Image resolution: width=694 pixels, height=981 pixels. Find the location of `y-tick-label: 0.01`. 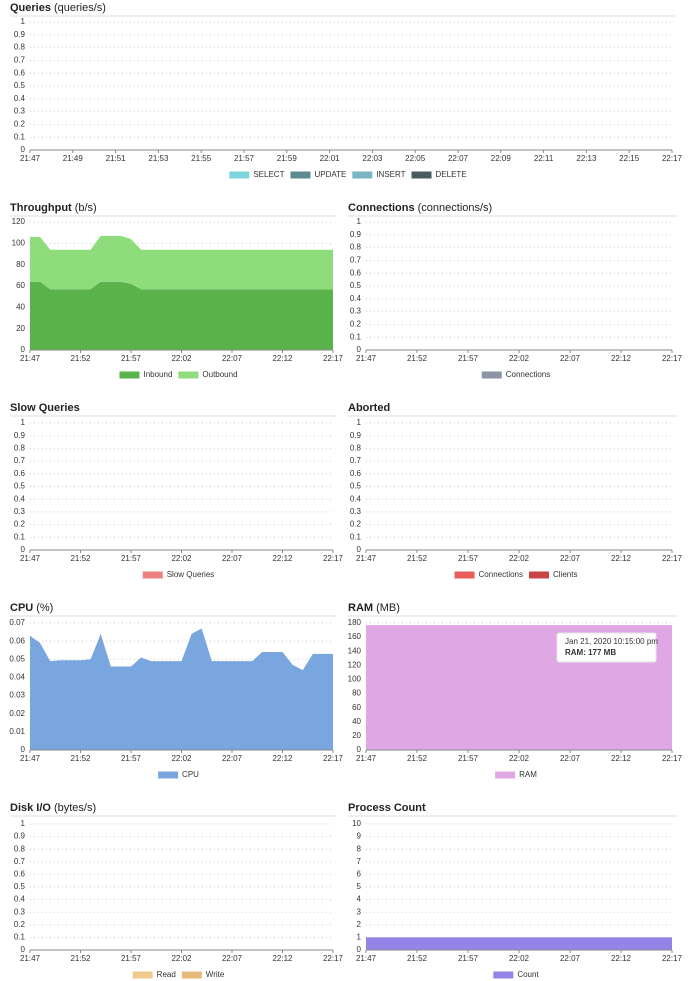

y-tick-label: 0.01 is located at coordinates (17, 731).